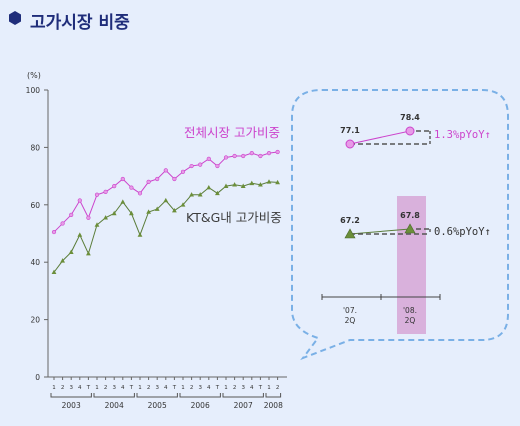  I want to click on inset-category-label: '07., so click(350, 310).